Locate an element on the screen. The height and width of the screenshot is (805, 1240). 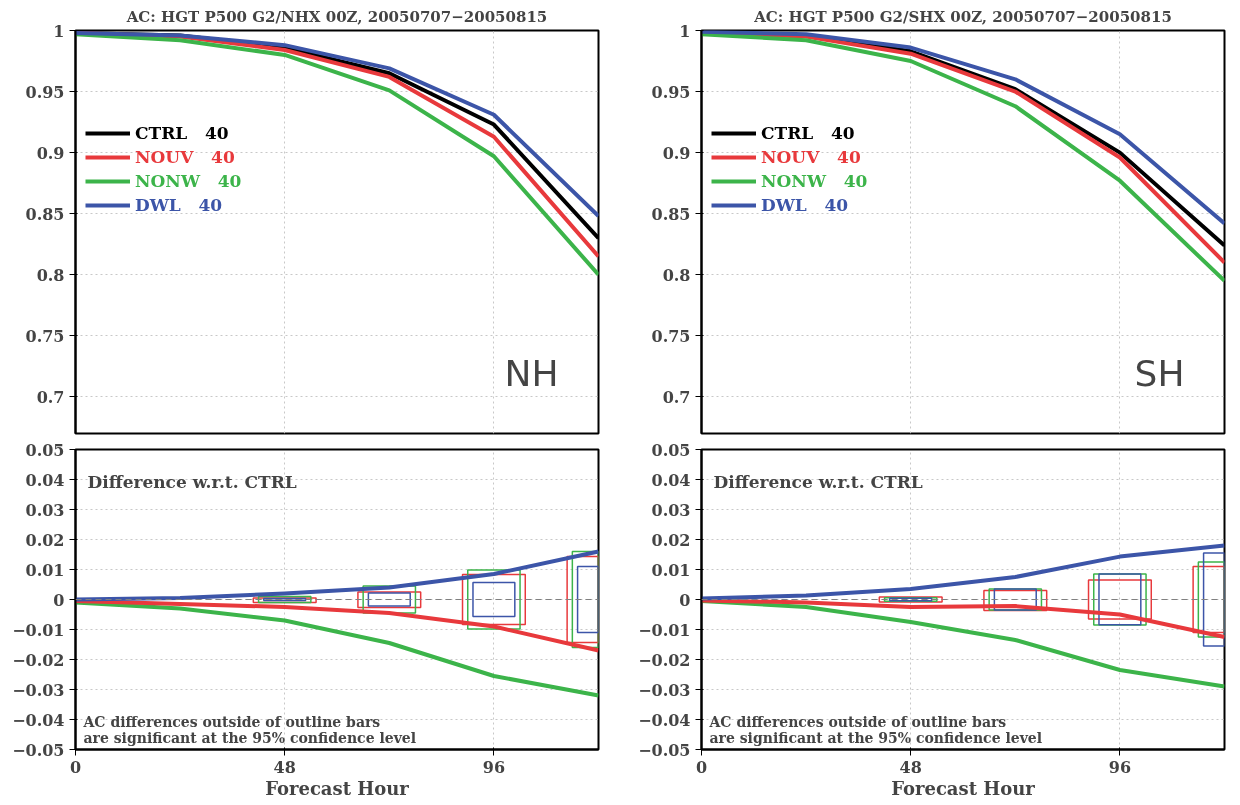
chart-title: AC: HGT P500 G2/NHX 00Z, 20050707−20050815 is located at coordinates (336, 16).